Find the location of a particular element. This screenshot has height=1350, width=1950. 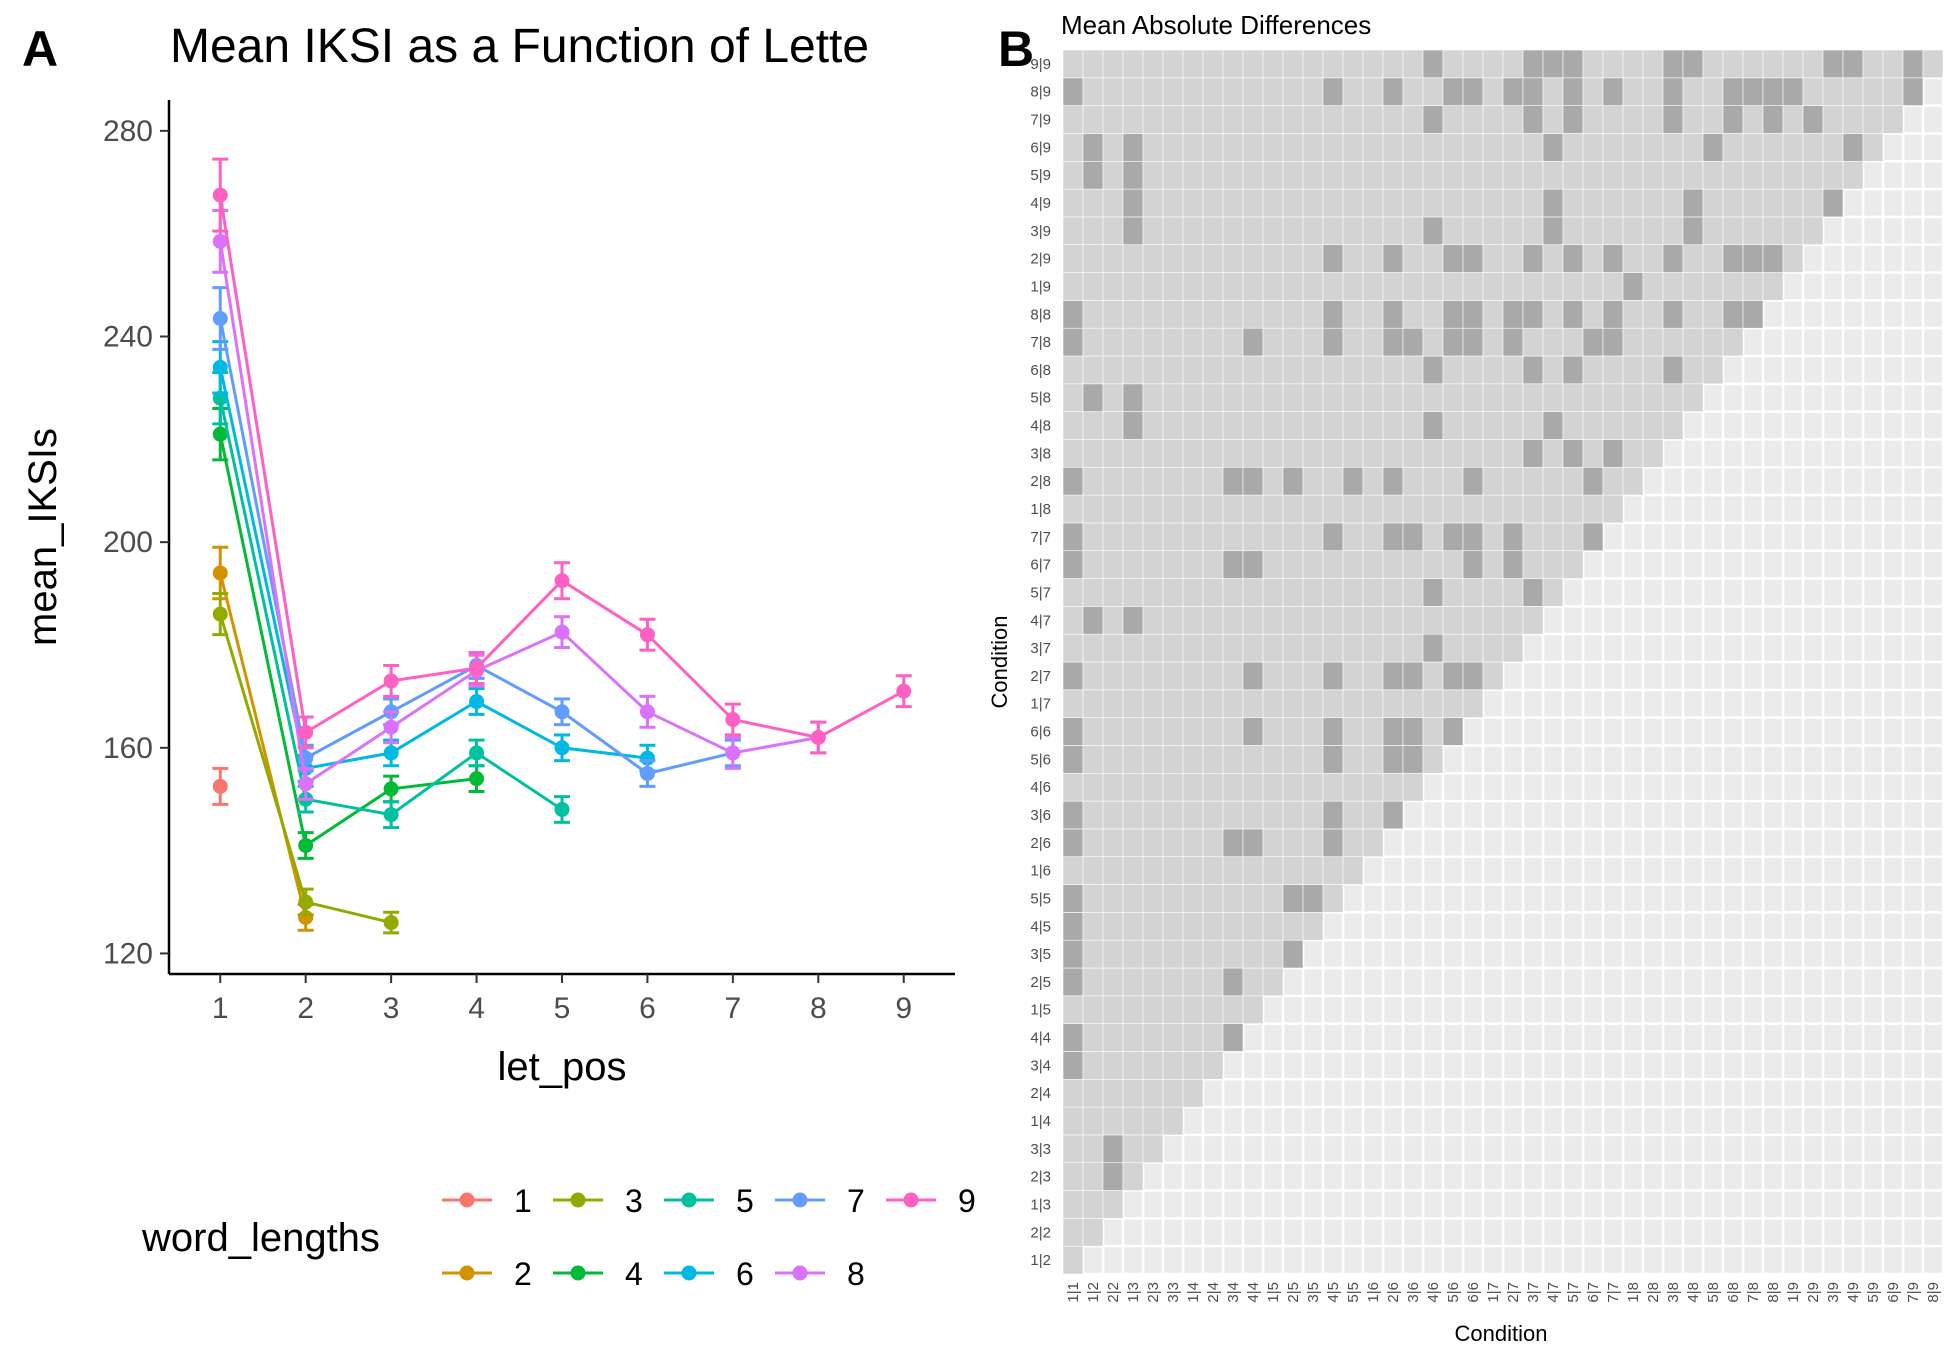

legend-item-6: 6 is located at coordinates (709, 1274).